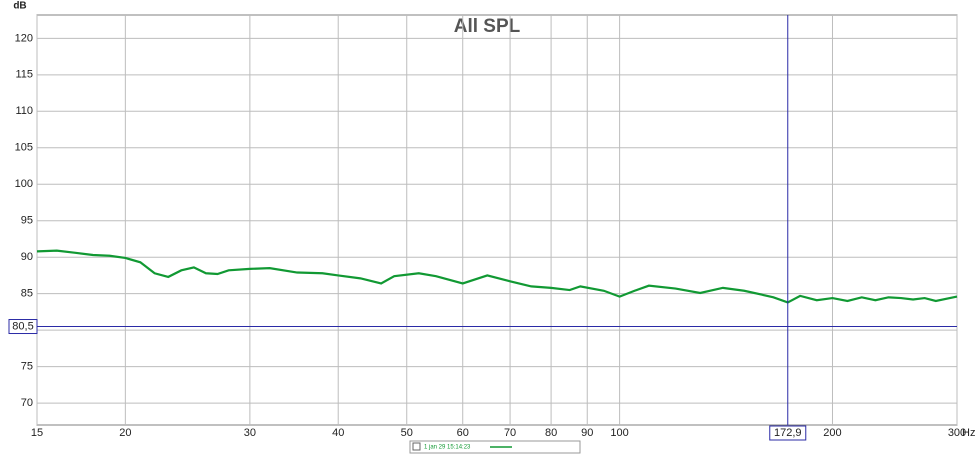 This screenshot has width=975, height=454. What do you see at coordinates (447, 448) in the screenshot?
I see `legend-label: 1 jan 29 15:14:23` at bounding box center [447, 448].